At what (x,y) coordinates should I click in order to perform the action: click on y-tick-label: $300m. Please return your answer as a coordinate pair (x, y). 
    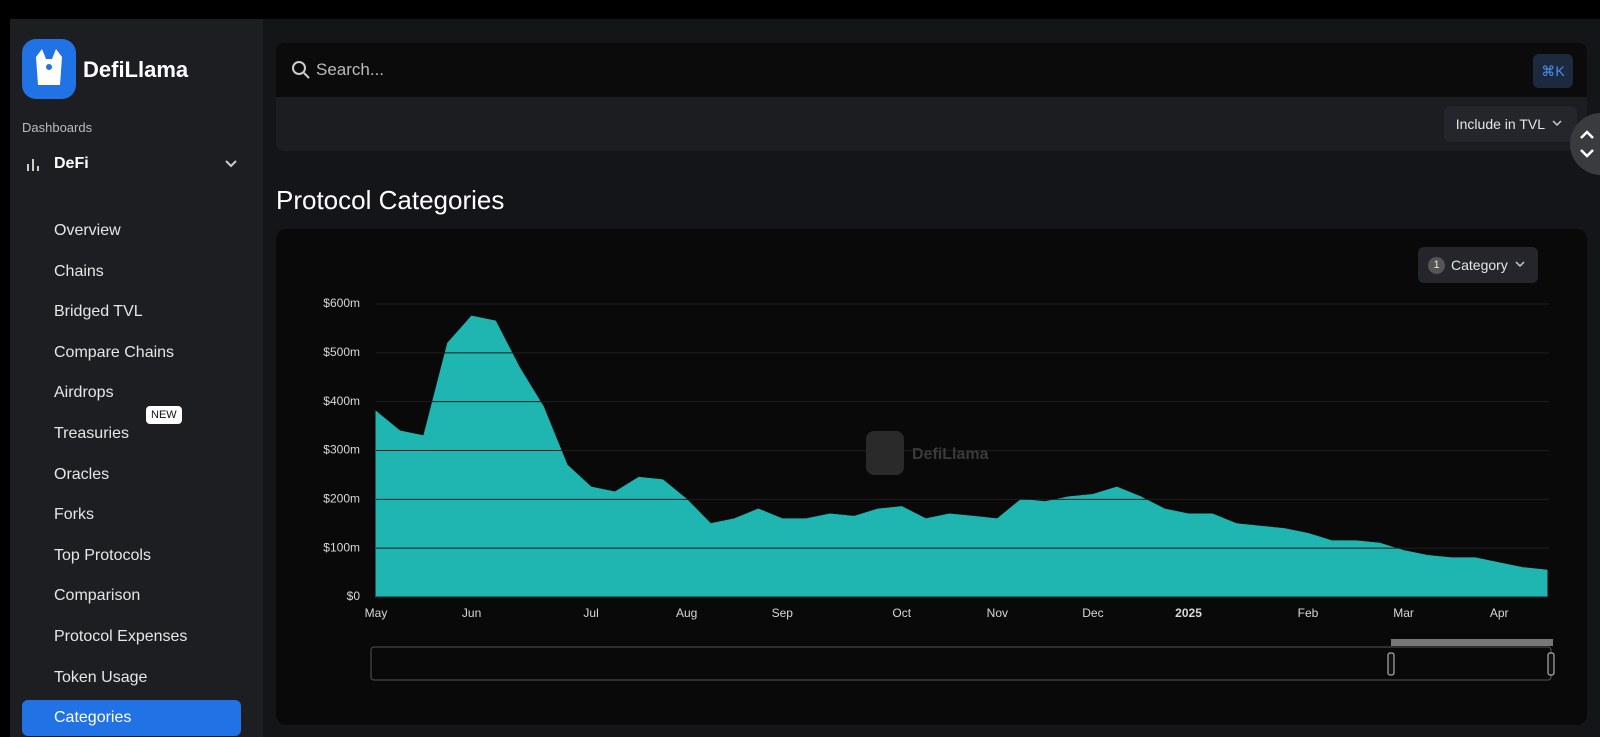
    Looking at the image, I should click on (341, 450).